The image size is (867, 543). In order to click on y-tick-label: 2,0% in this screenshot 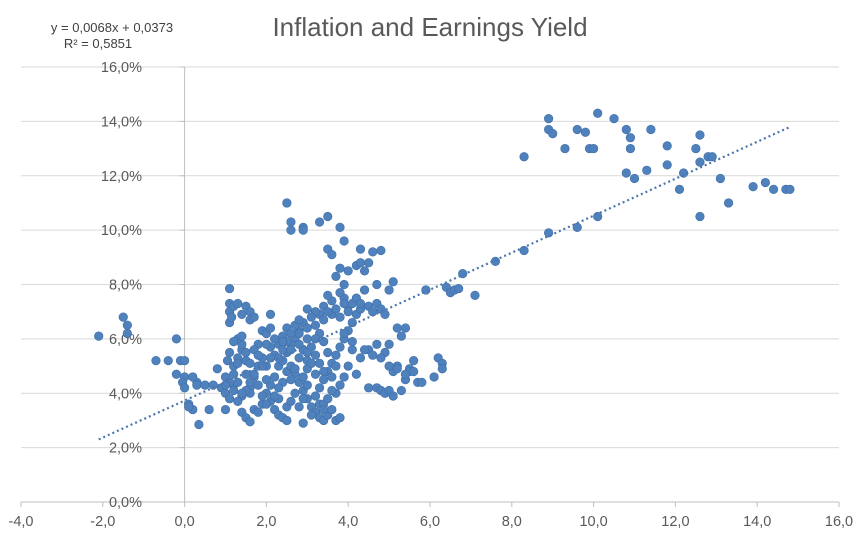, I will do `click(125, 449)`.